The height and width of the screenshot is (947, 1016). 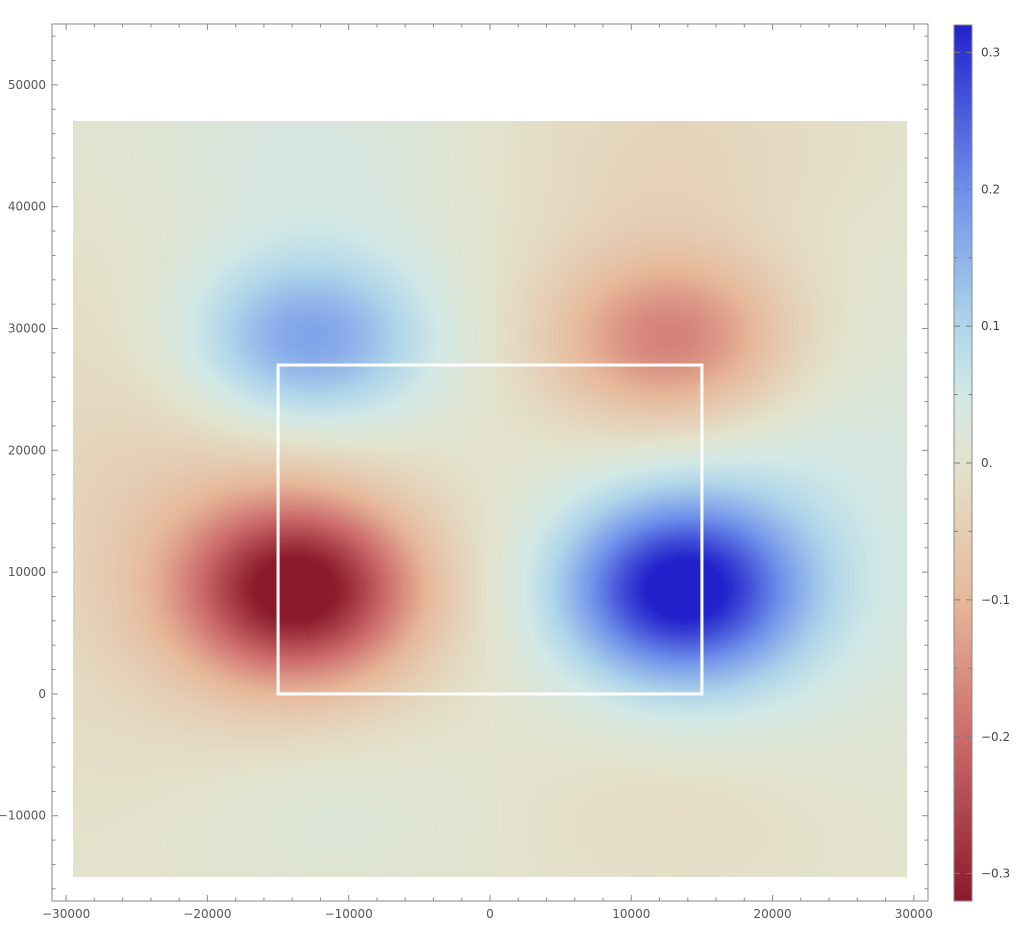 What do you see at coordinates (27, 207) in the screenshot?
I see `y-tick-label: 40000` at bounding box center [27, 207].